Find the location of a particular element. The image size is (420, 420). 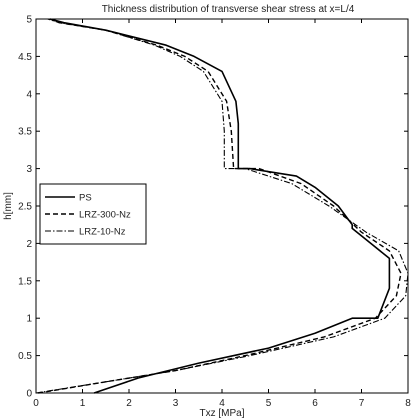

legend-label: LRZ-10-Nz is located at coordinates (102, 232).